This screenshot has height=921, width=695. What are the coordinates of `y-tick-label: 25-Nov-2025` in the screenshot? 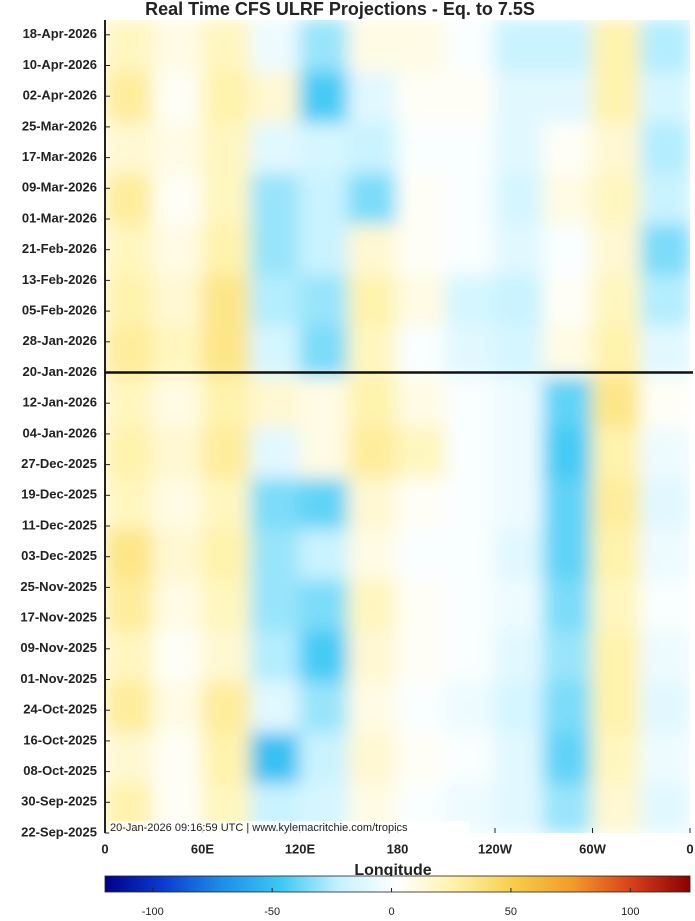 It's located at (58, 586).